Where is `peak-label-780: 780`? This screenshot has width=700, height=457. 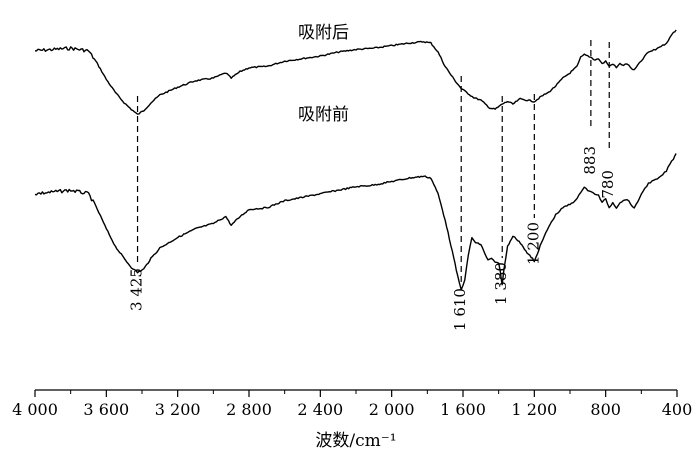
peak-label-780: 780 is located at coordinates (608, 184).